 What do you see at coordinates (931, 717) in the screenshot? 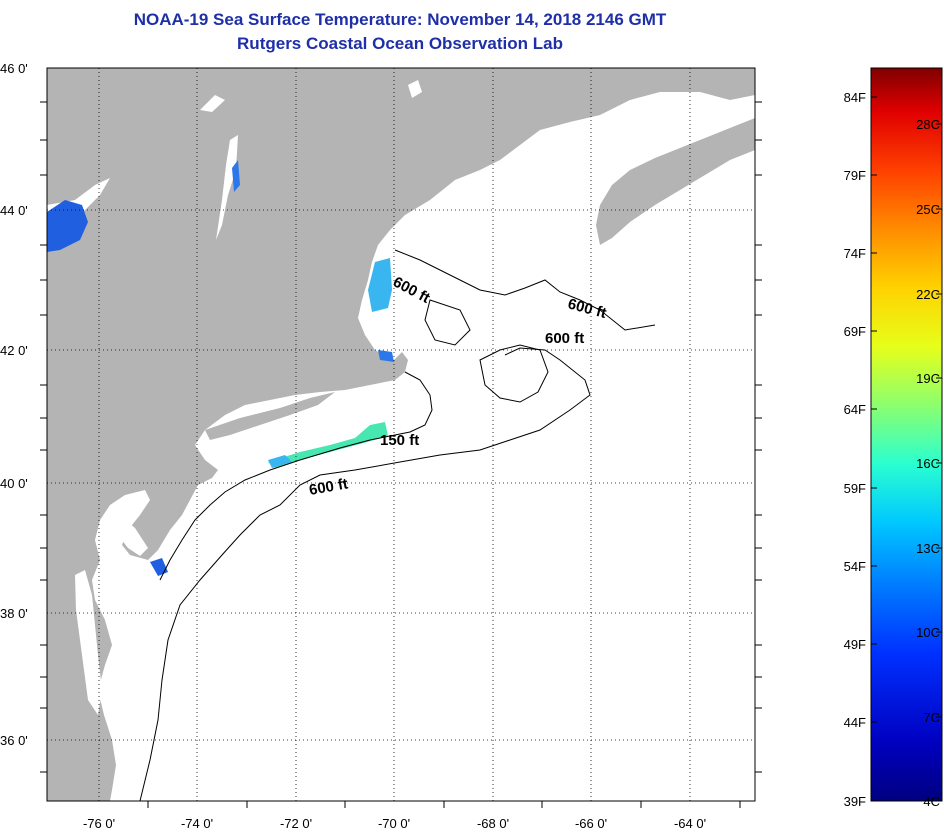
I see `colorbar-label-c: 7C` at bounding box center [931, 717].